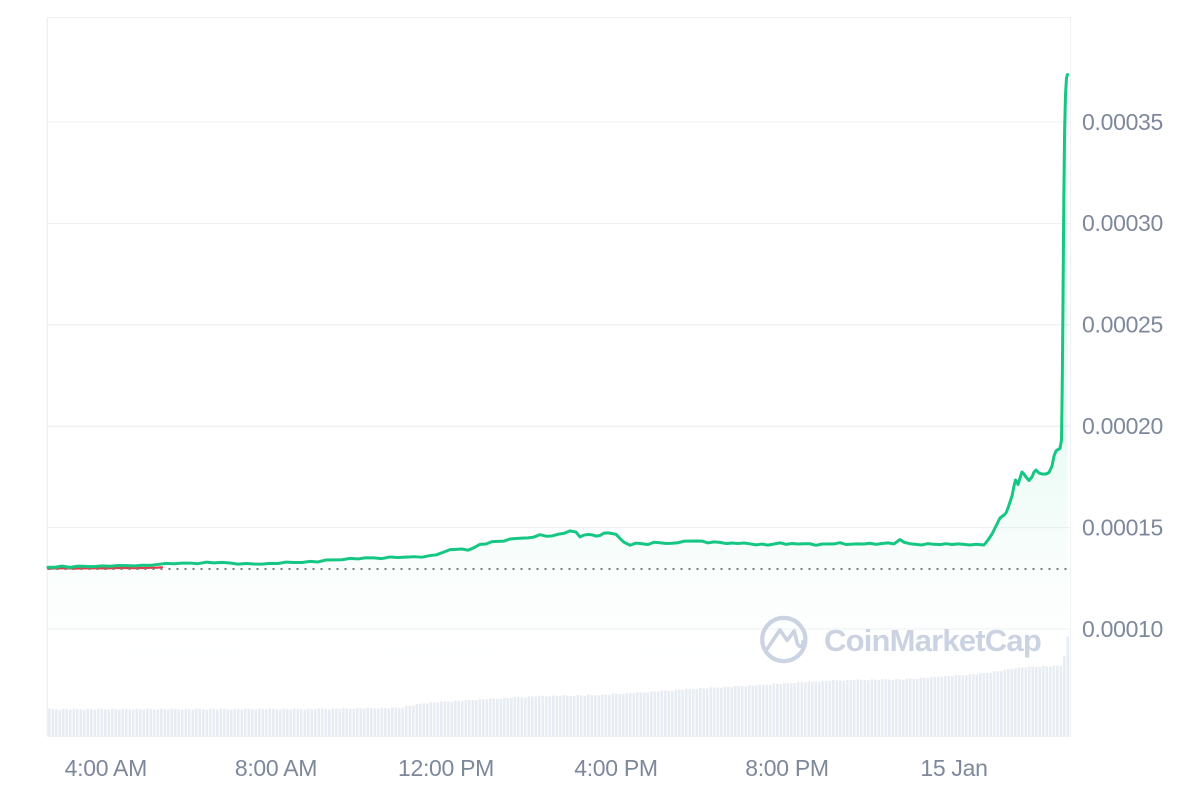 The width and height of the screenshot is (1200, 800). I want to click on svg-text: 4:00 PM, so click(616, 768).